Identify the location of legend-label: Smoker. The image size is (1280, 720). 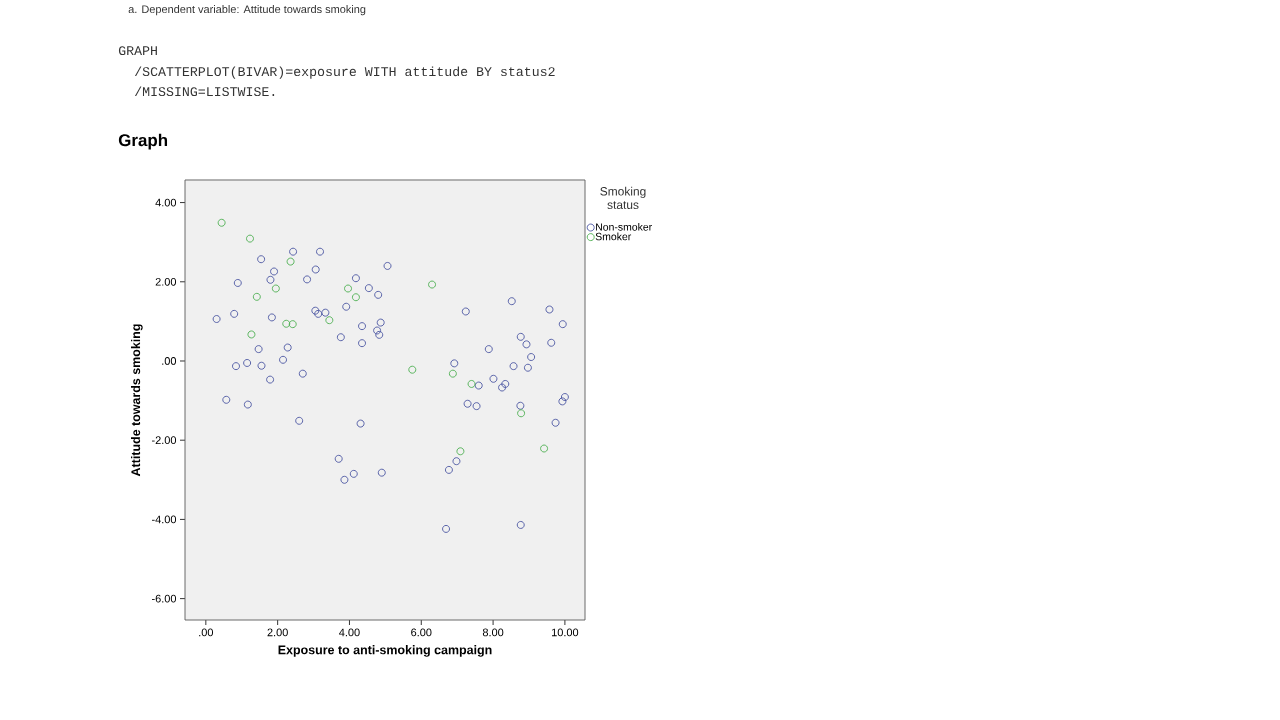
(613, 236).